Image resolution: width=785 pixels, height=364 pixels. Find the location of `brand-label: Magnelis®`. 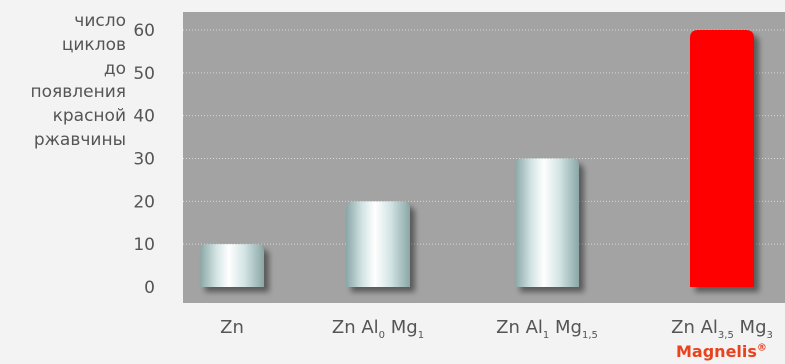

brand-label: Magnelis® is located at coordinates (721, 351).